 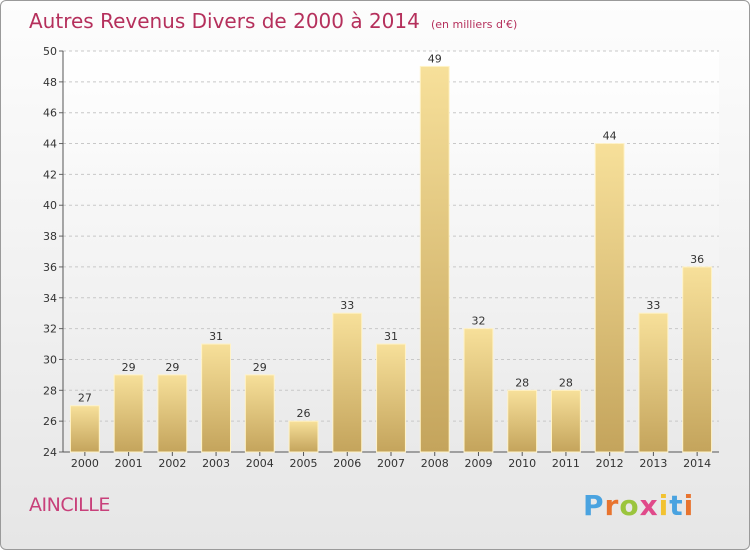 What do you see at coordinates (612, 505) in the screenshot?
I see `brand-letter: r` at bounding box center [612, 505].